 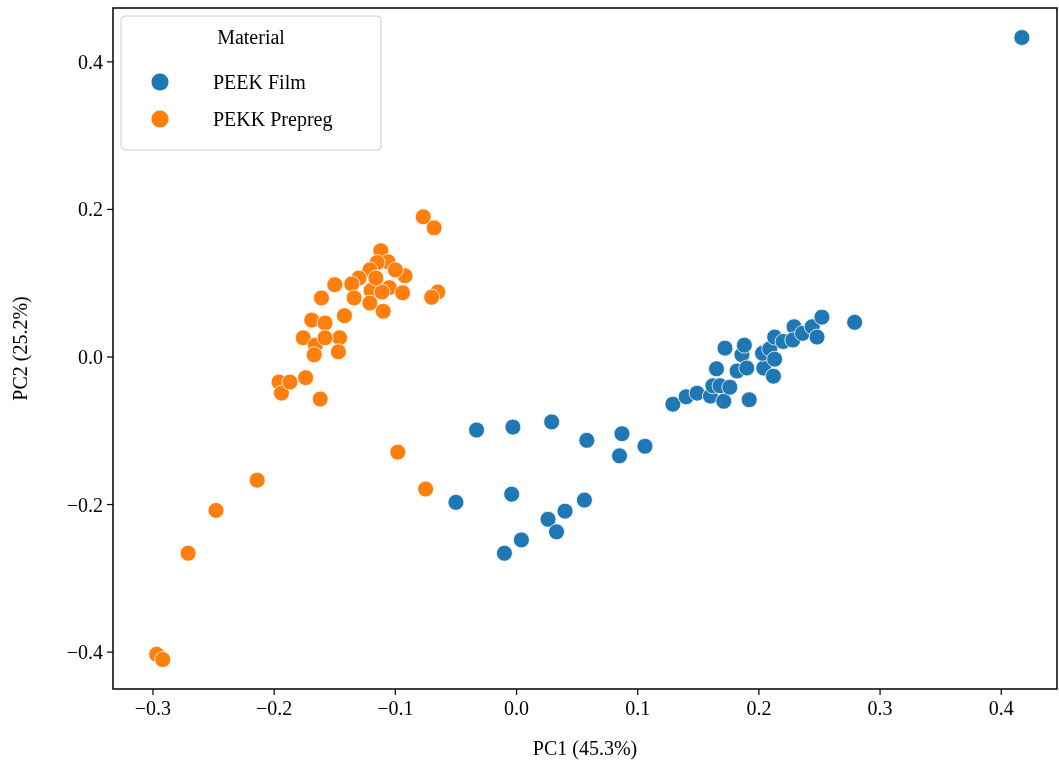 I want to click on x-tick-label: 0.2, so click(x=759, y=708).